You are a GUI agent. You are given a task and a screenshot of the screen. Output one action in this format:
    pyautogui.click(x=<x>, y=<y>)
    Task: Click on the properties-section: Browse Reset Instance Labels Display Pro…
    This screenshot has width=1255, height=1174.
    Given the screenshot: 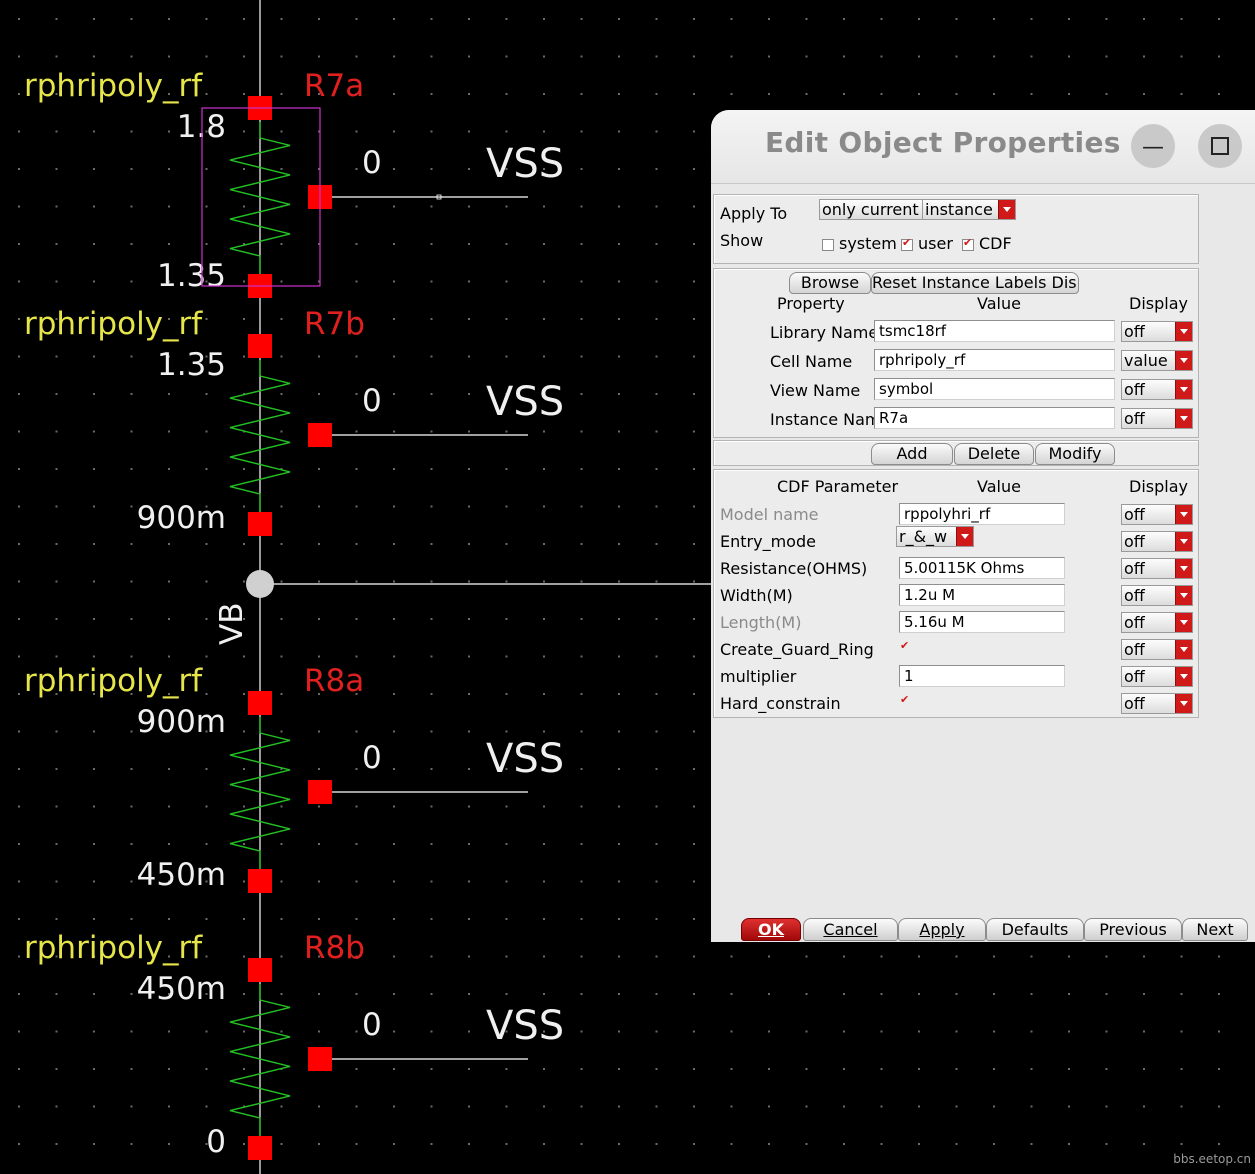 What is the action you would take?
    pyautogui.click(x=956, y=353)
    